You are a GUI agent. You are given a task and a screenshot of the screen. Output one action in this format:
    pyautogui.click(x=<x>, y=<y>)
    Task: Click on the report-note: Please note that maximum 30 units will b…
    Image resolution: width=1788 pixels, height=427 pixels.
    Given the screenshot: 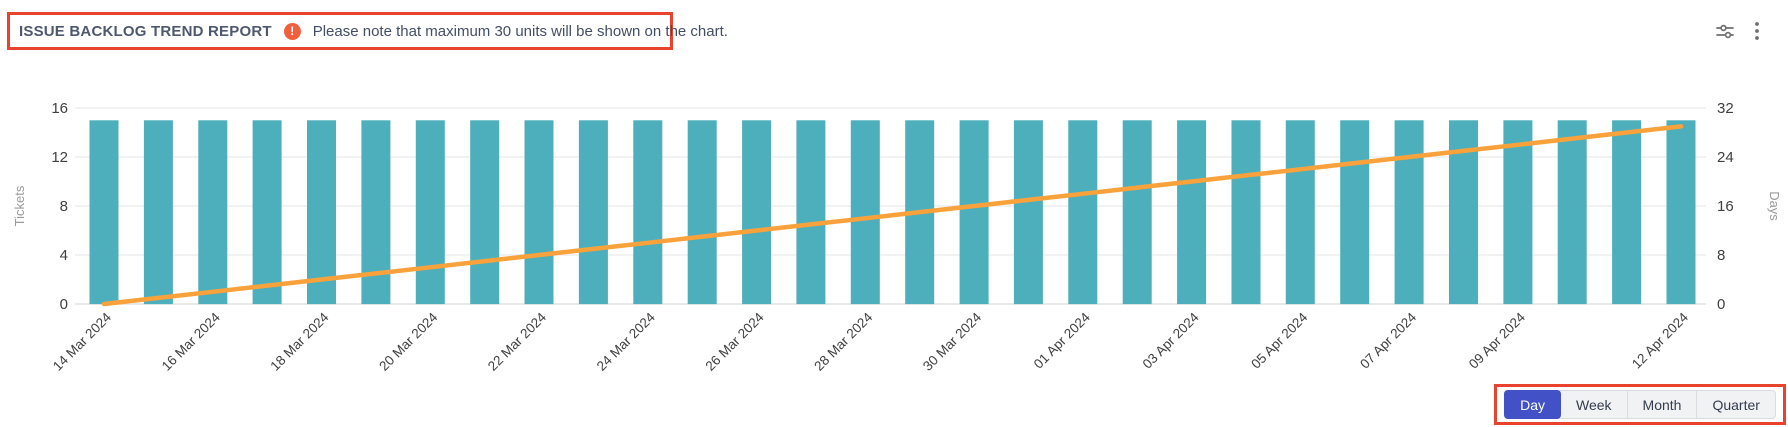 What is the action you would take?
    pyautogui.click(x=520, y=31)
    